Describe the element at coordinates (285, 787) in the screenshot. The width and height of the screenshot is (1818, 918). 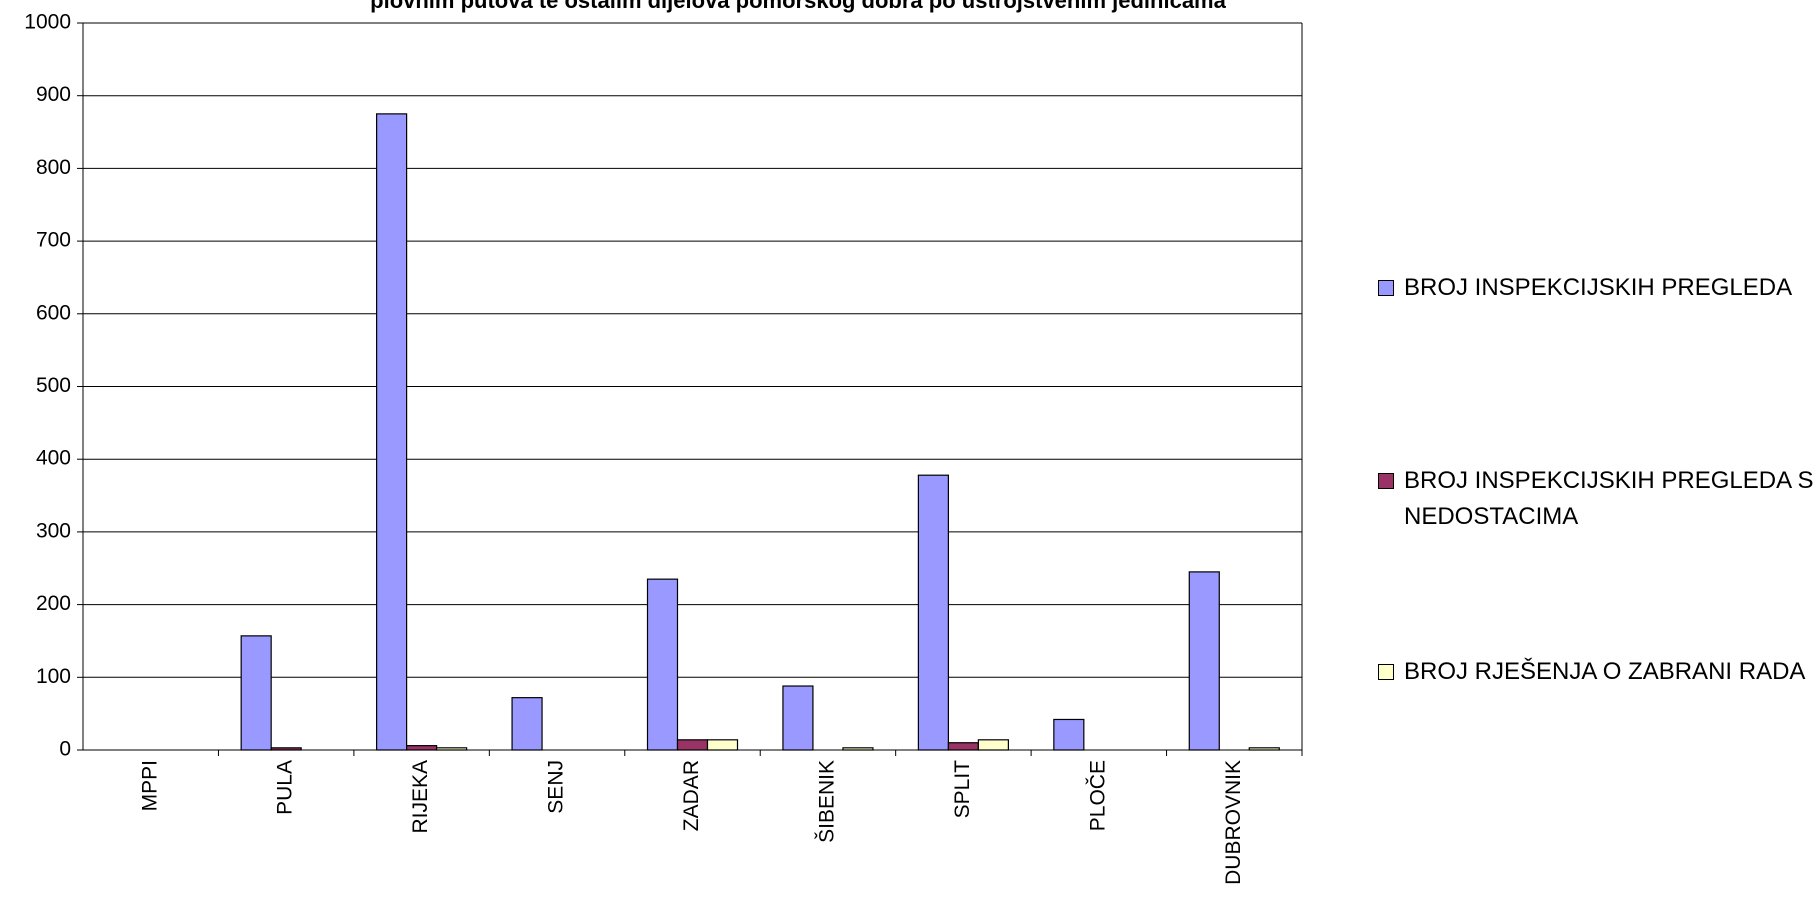
I see `x-tick-label: PULA` at that location.